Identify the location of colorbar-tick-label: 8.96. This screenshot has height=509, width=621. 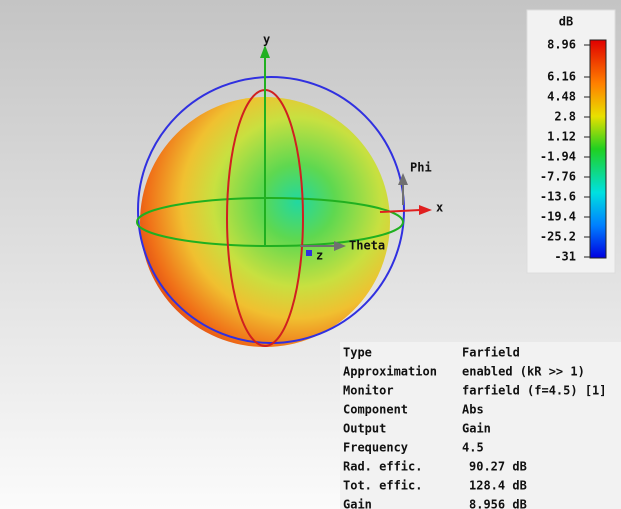
(561, 45).